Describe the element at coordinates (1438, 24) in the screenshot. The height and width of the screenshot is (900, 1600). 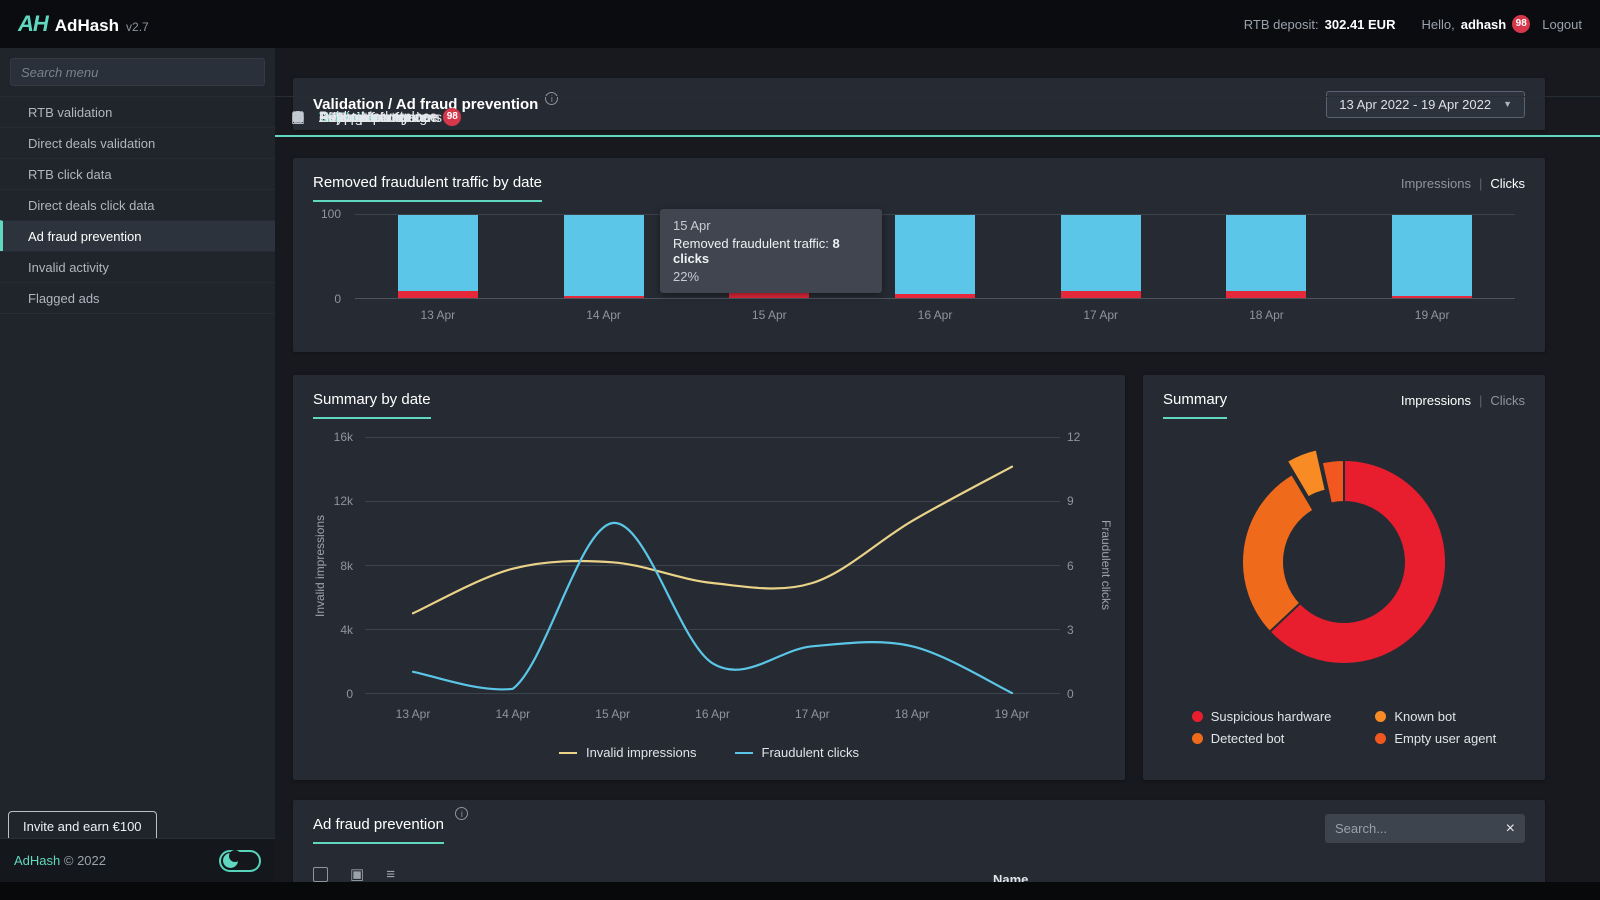
I see `greeting-label: Hello,` at that location.